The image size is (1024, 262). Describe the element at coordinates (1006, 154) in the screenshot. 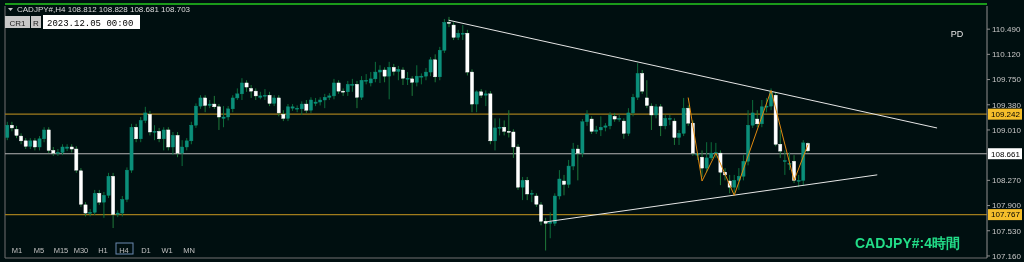

I see `ref-line-label: 108.661` at that location.